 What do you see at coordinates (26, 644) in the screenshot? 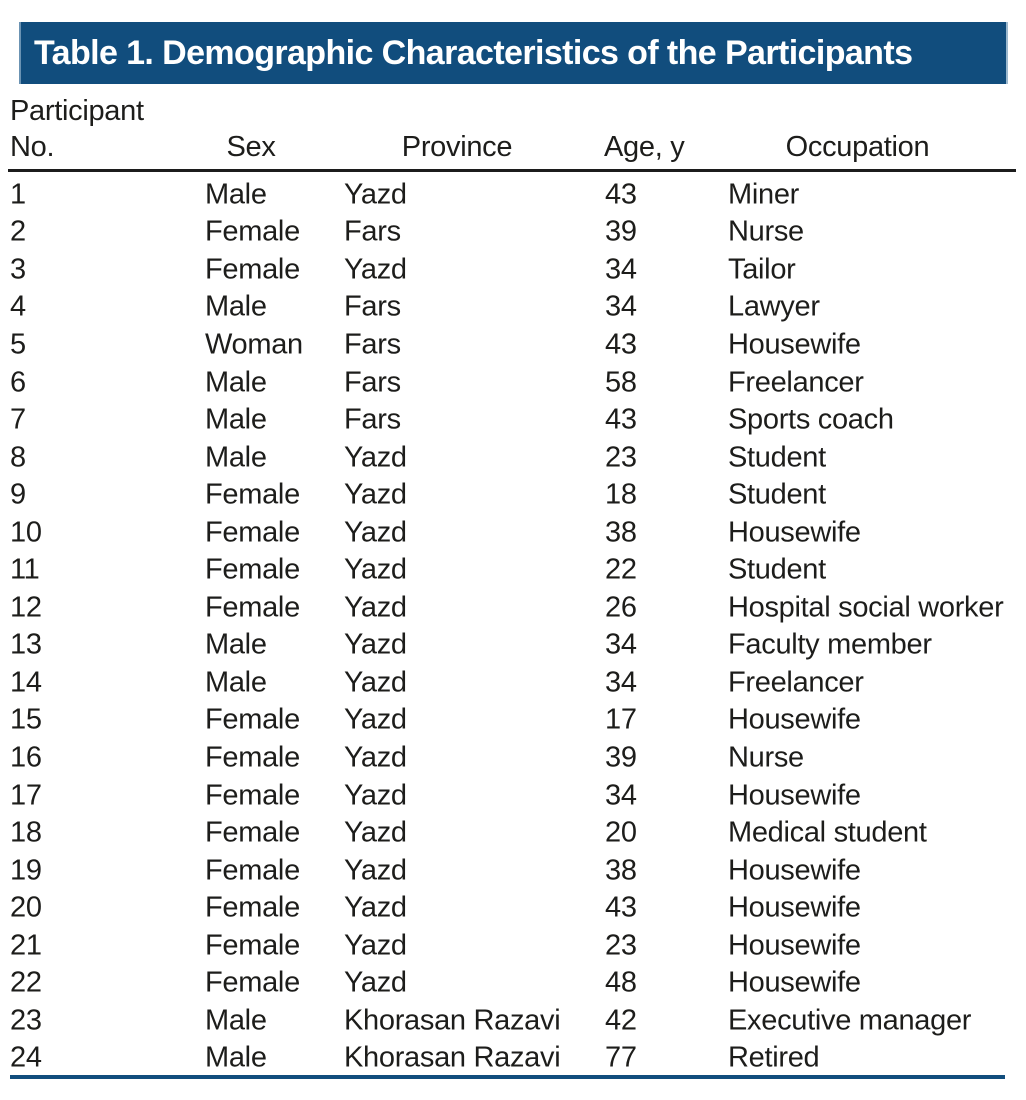
I see `cell-participant-no: 13` at bounding box center [26, 644].